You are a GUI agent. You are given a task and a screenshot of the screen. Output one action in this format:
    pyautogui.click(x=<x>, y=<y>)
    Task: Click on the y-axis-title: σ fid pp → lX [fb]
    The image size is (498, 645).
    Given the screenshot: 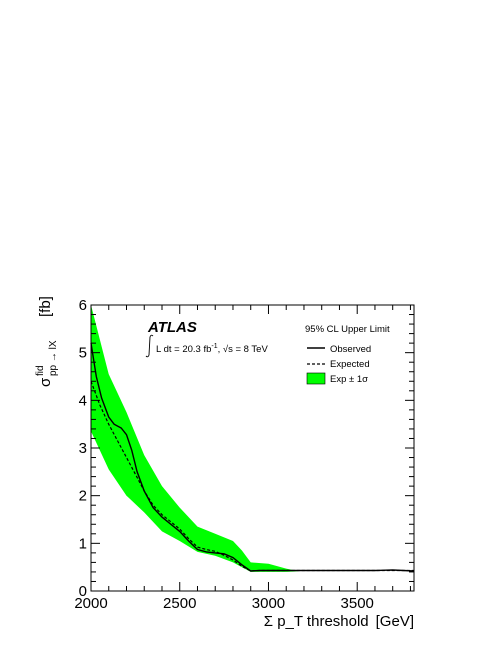 What is the action you would take?
    pyautogui.click(x=47, y=341)
    